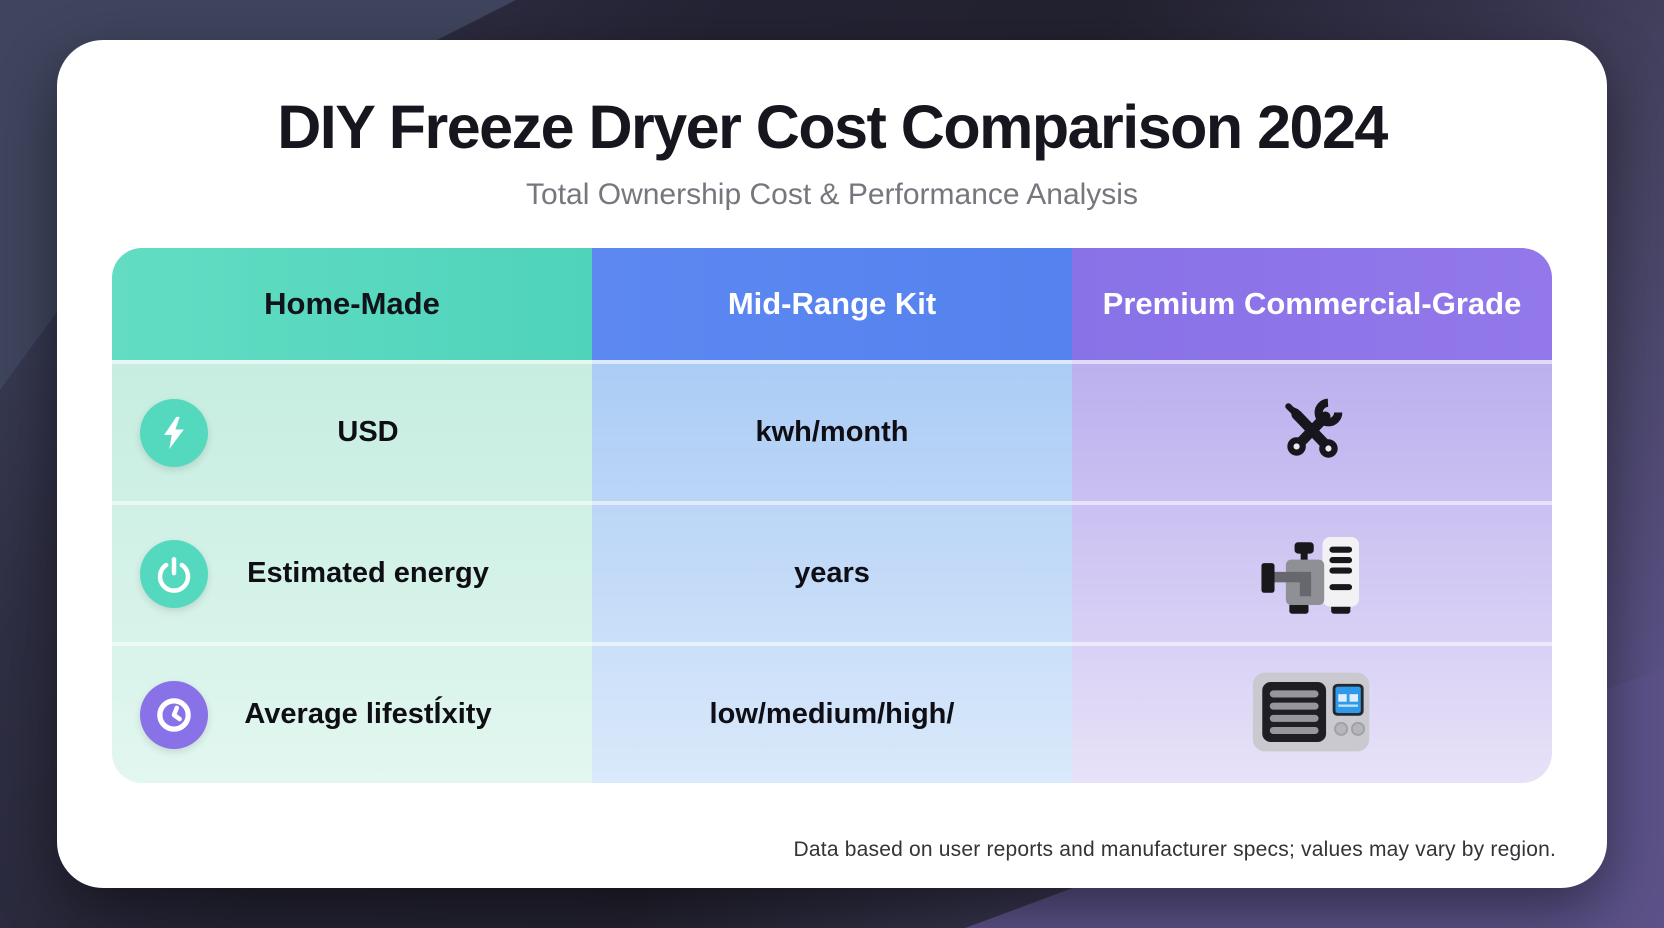 The height and width of the screenshot is (928, 1664). I want to click on column-home-made: USD Estimated energy, so click(352, 571).